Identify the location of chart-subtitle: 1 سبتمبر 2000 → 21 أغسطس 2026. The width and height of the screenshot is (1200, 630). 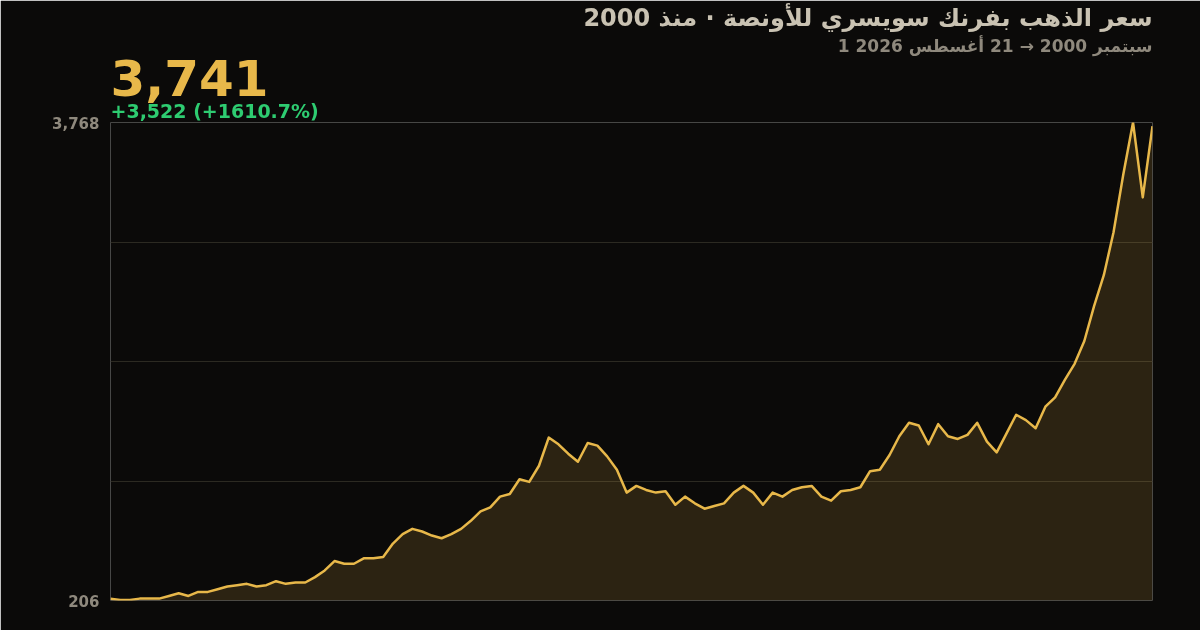
(995, 45).